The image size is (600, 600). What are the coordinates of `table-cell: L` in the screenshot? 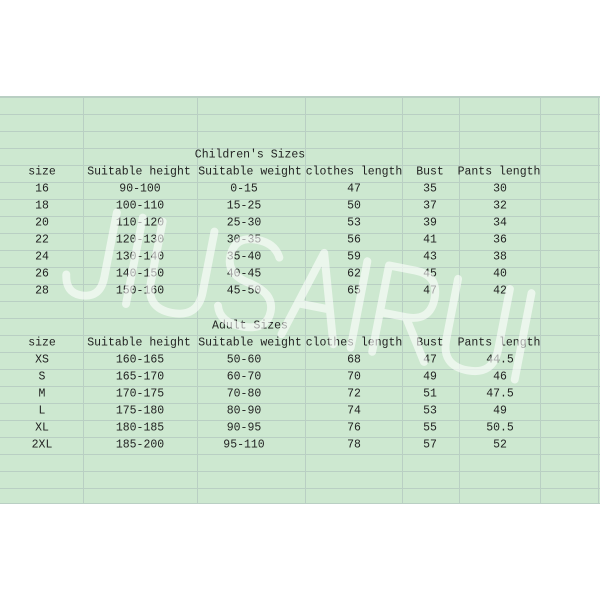 It's located at (42, 411).